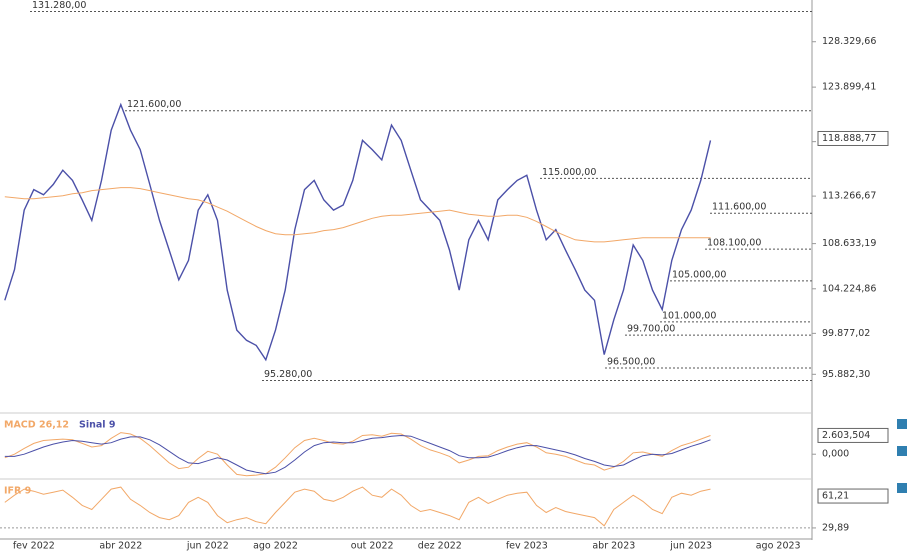 The image size is (911, 556). What do you see at coordinates (778, 546) in the screenshot?
I see `x-tick-label: ago 2023` at bounding box center [778, 546].